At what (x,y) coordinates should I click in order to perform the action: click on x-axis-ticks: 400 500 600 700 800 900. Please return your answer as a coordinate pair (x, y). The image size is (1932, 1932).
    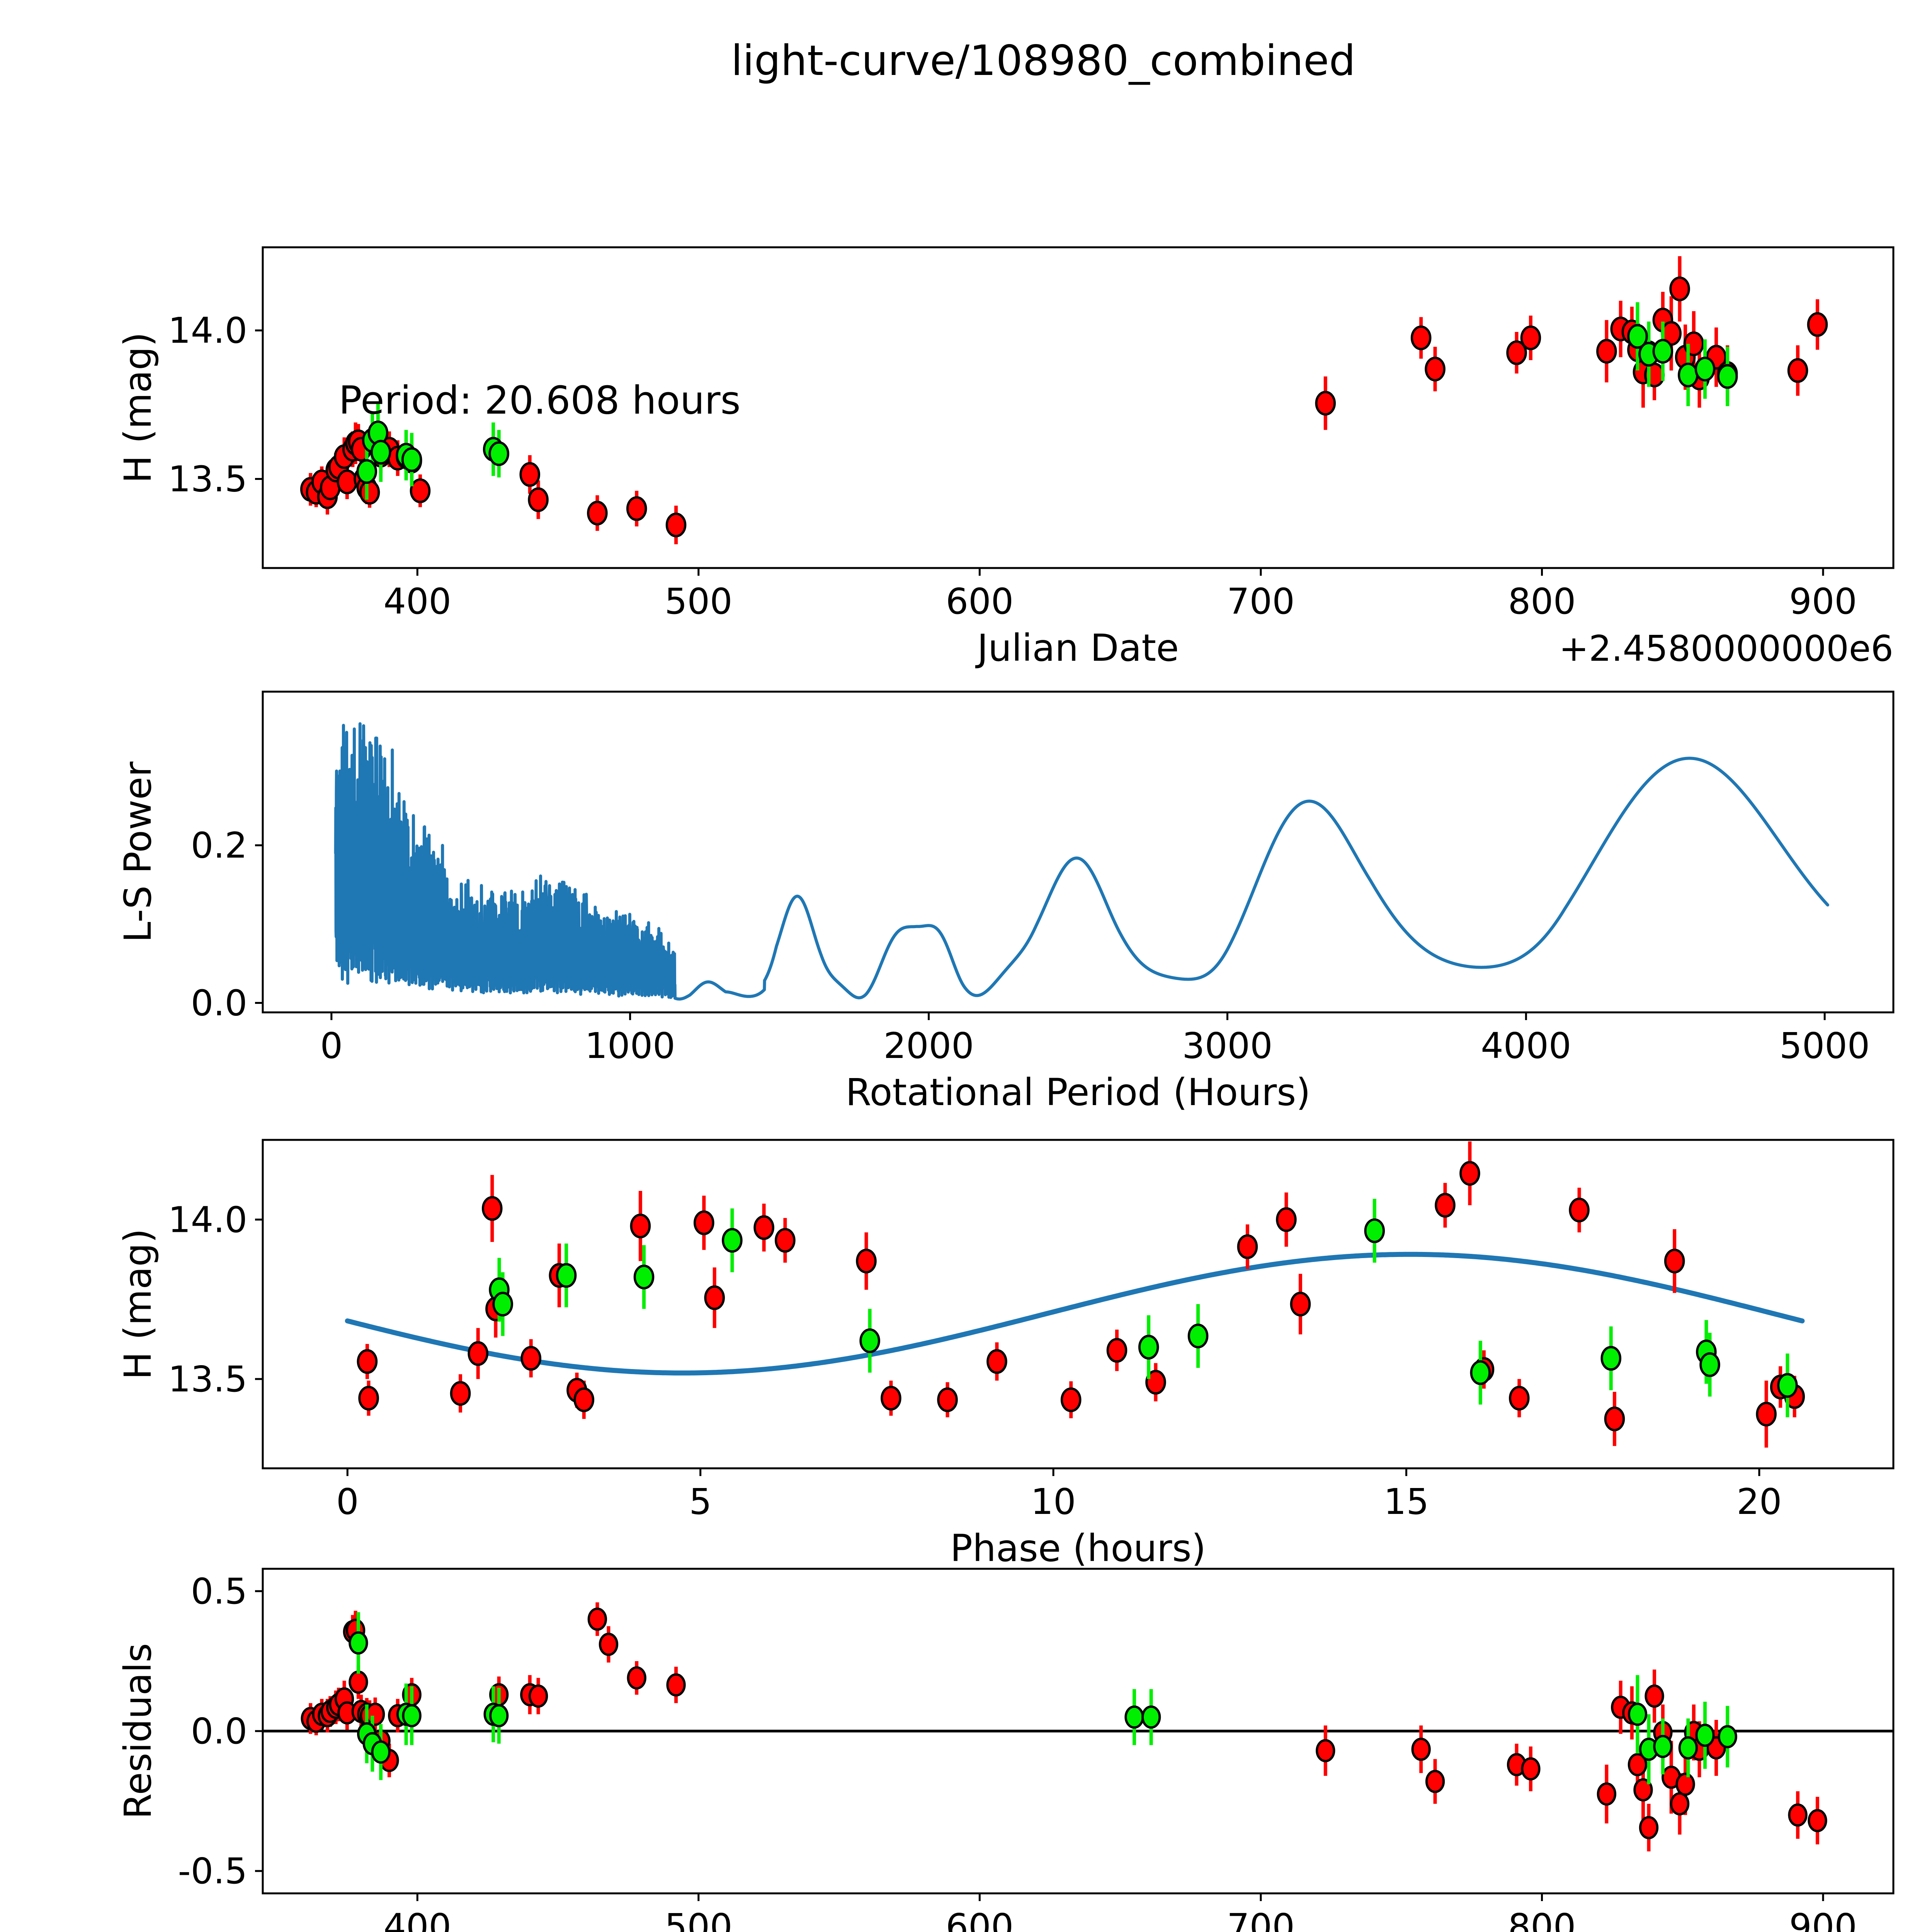
    Looking at the image, I should click on (1120, 595).